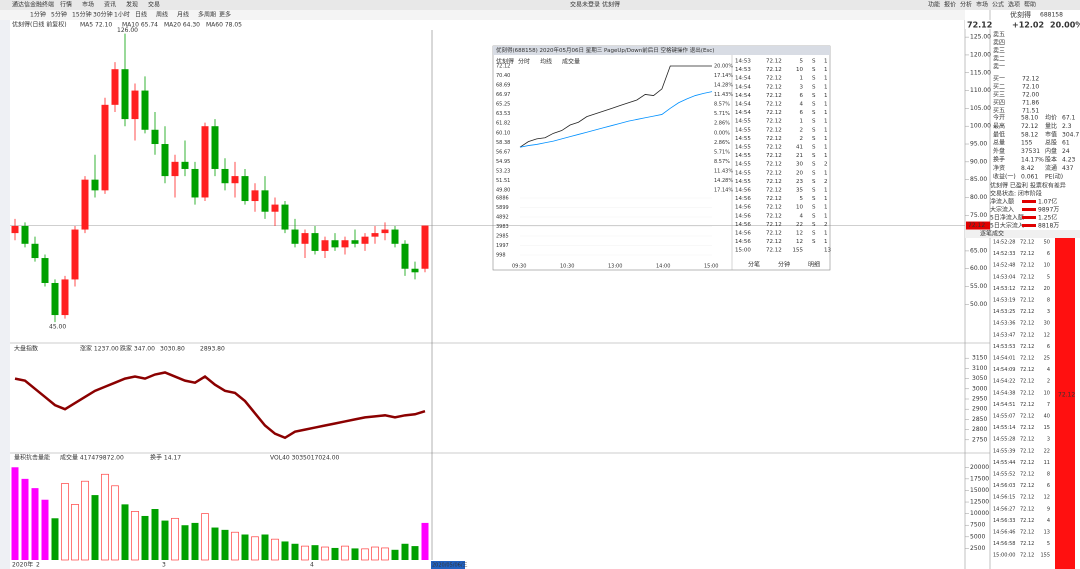 This screenshot has width=1080, height=569. Describe the element at coordinates (814, 265) in the screenshot. I see `popup-button: 明细` at that location.